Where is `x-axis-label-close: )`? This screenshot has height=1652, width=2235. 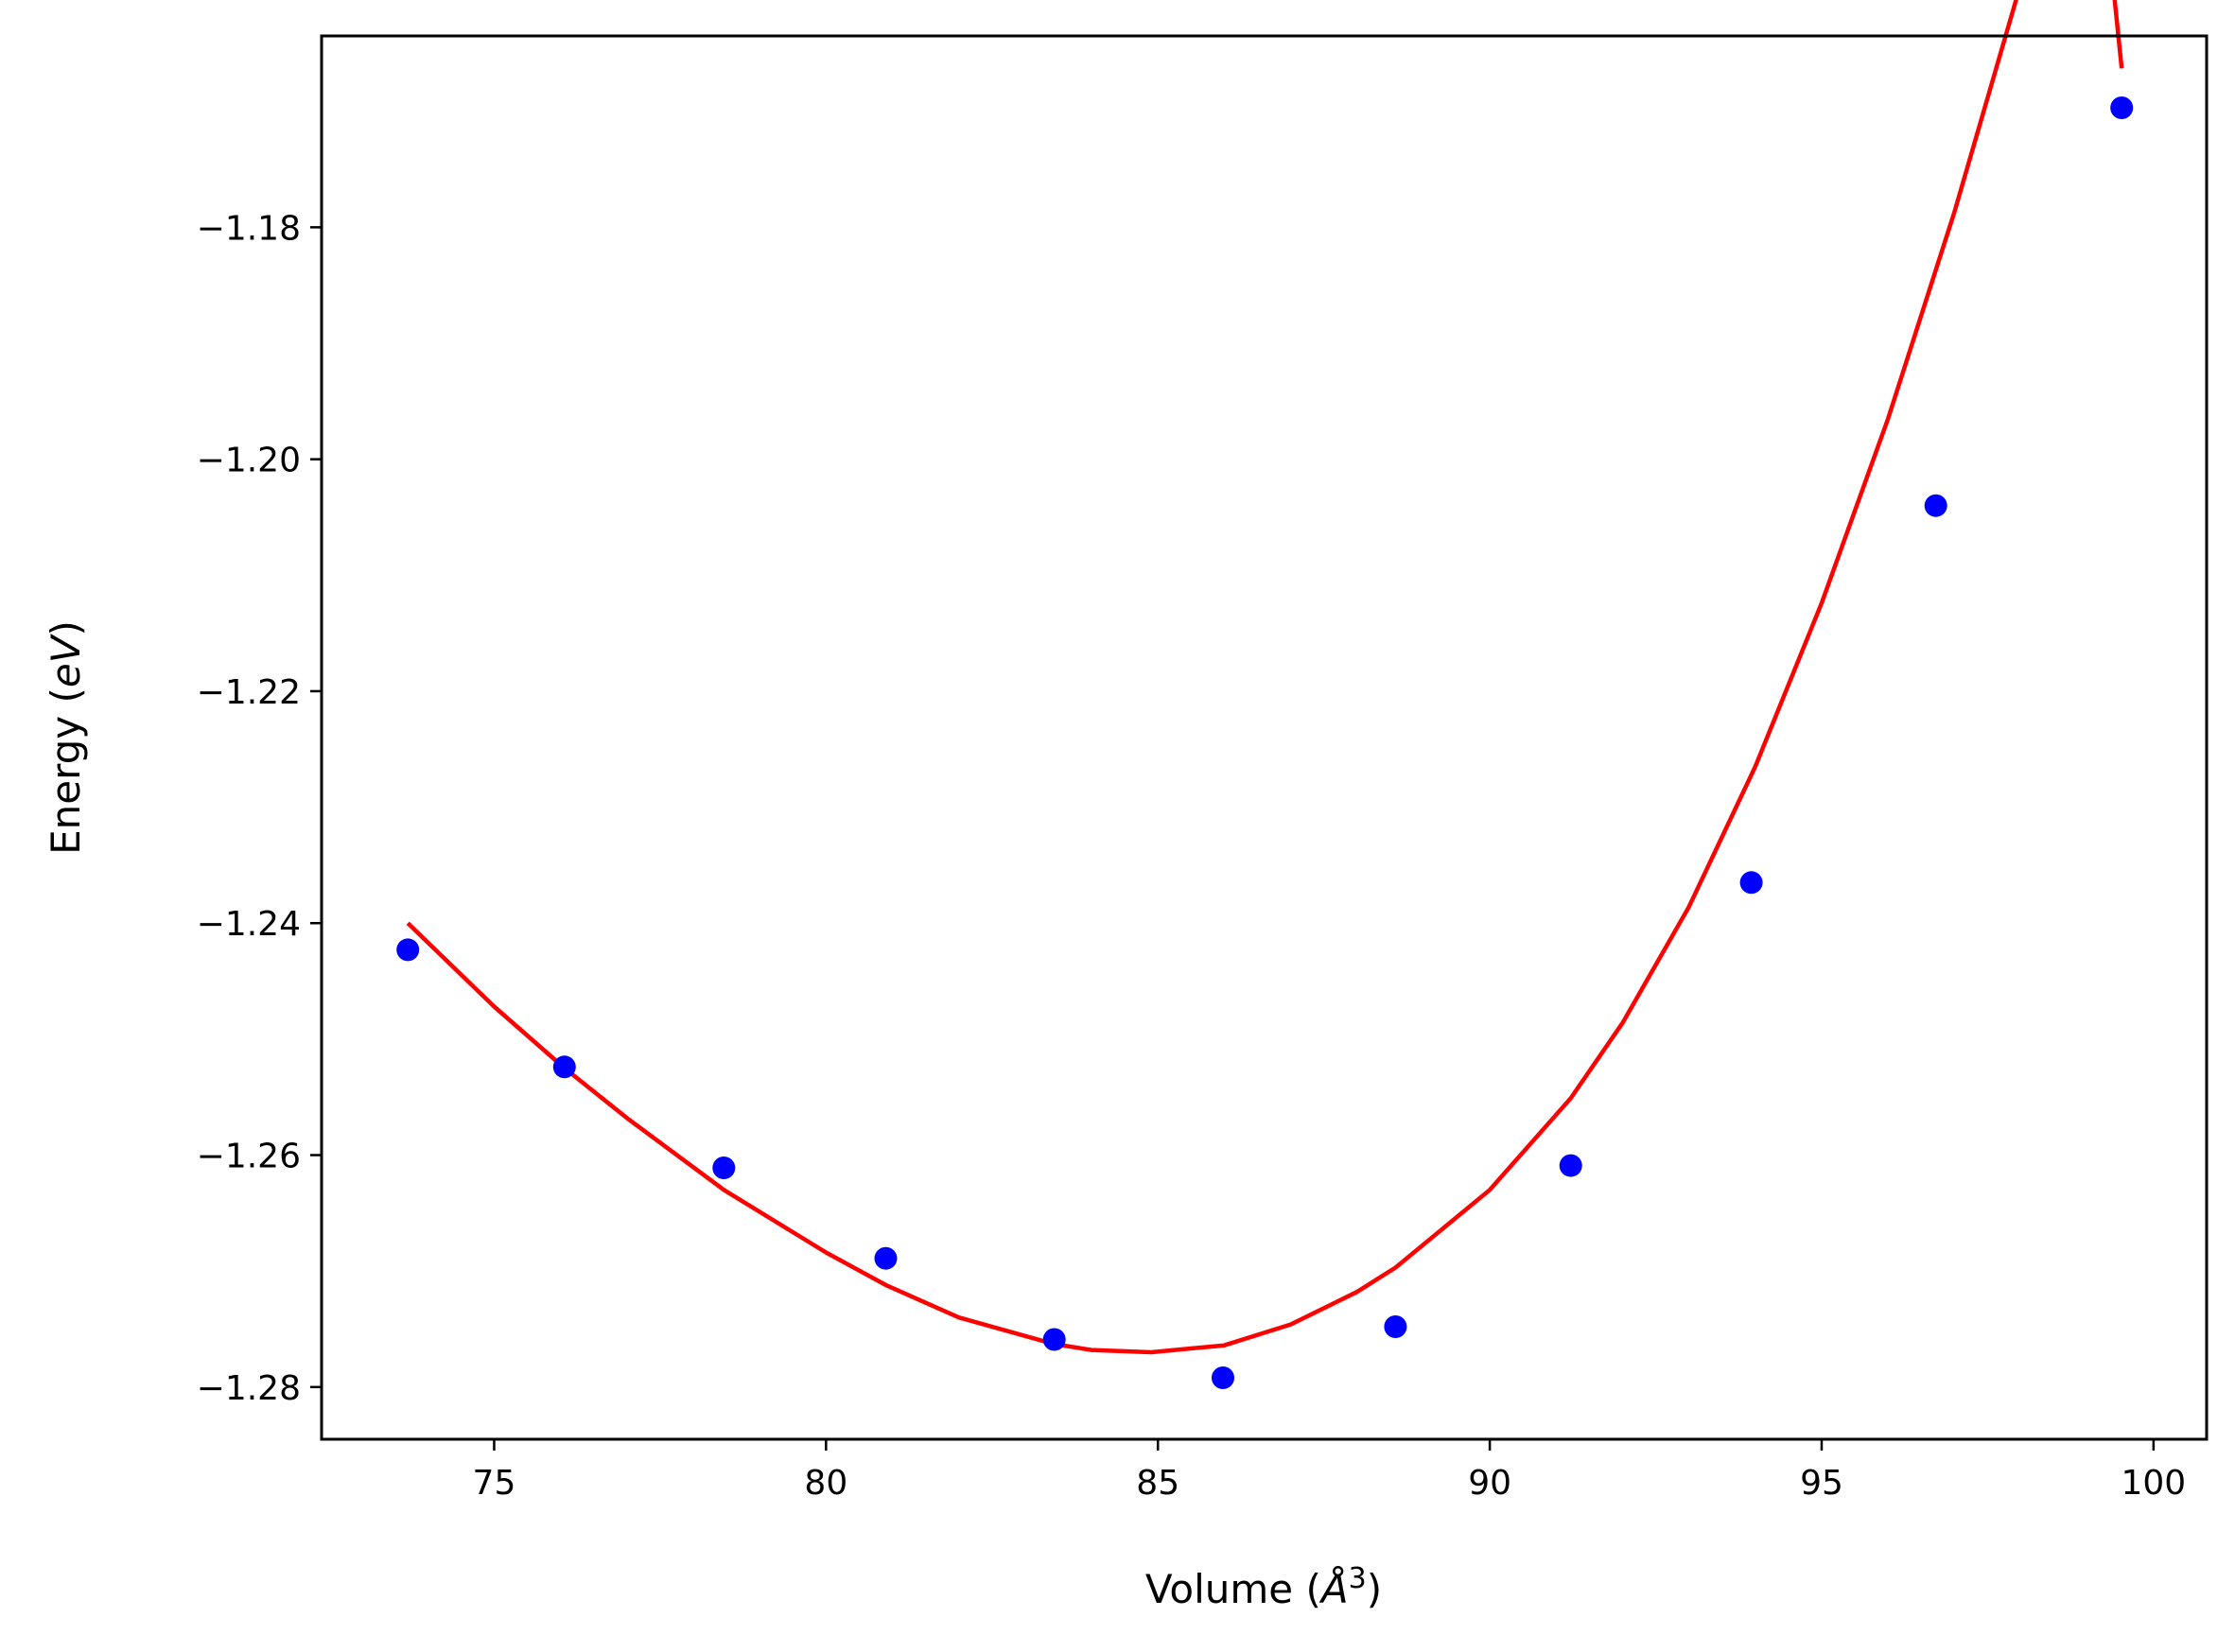
x-axis-label-close: ) is located at coordinates (1374, 1589).